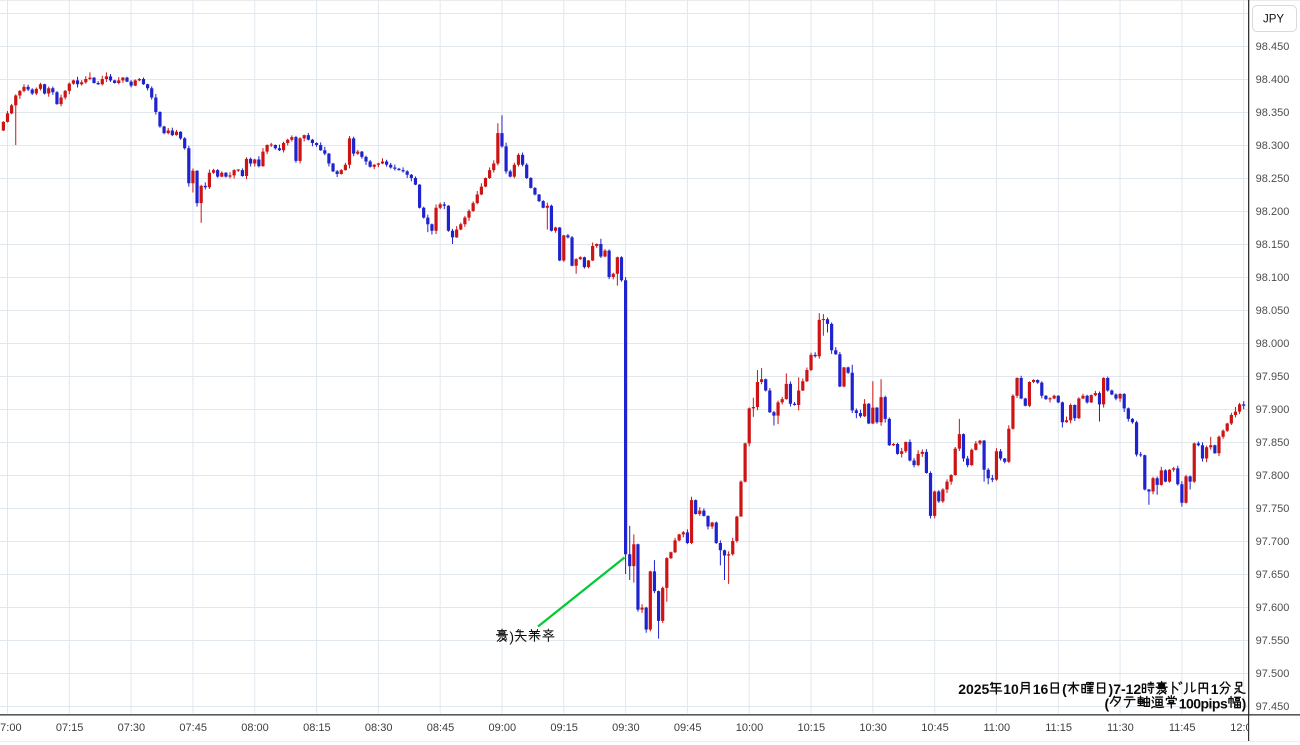  Describe the element at coordinates (317, 728) in the screenshot. I see `svg-text: 08:15` at that location.